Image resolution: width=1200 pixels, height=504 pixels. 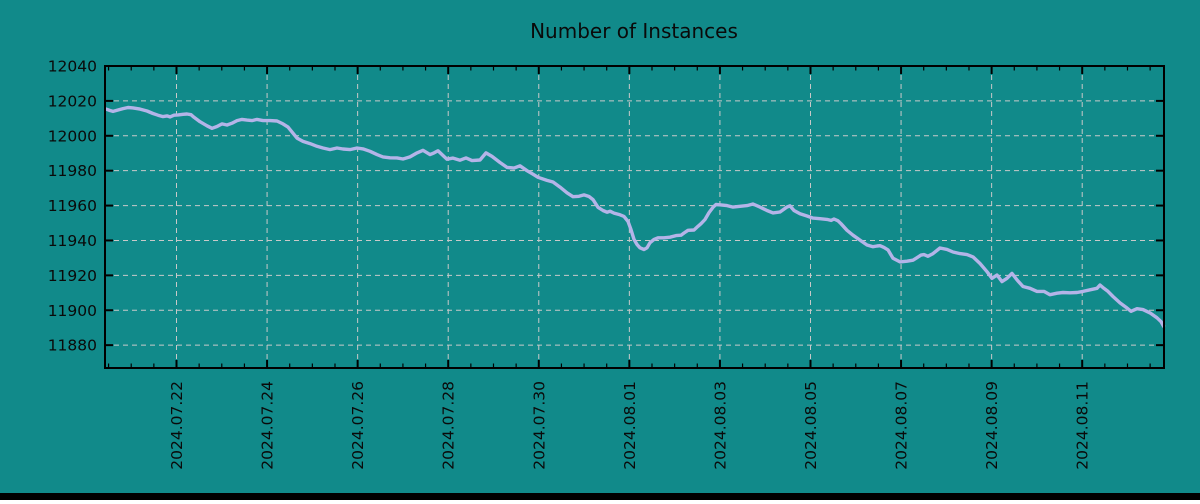 What do you see at coordinates (1083, 425) in the screenshot?
I see `x-tick-label: 2024.08.11` at bounding box center [1083, 425].